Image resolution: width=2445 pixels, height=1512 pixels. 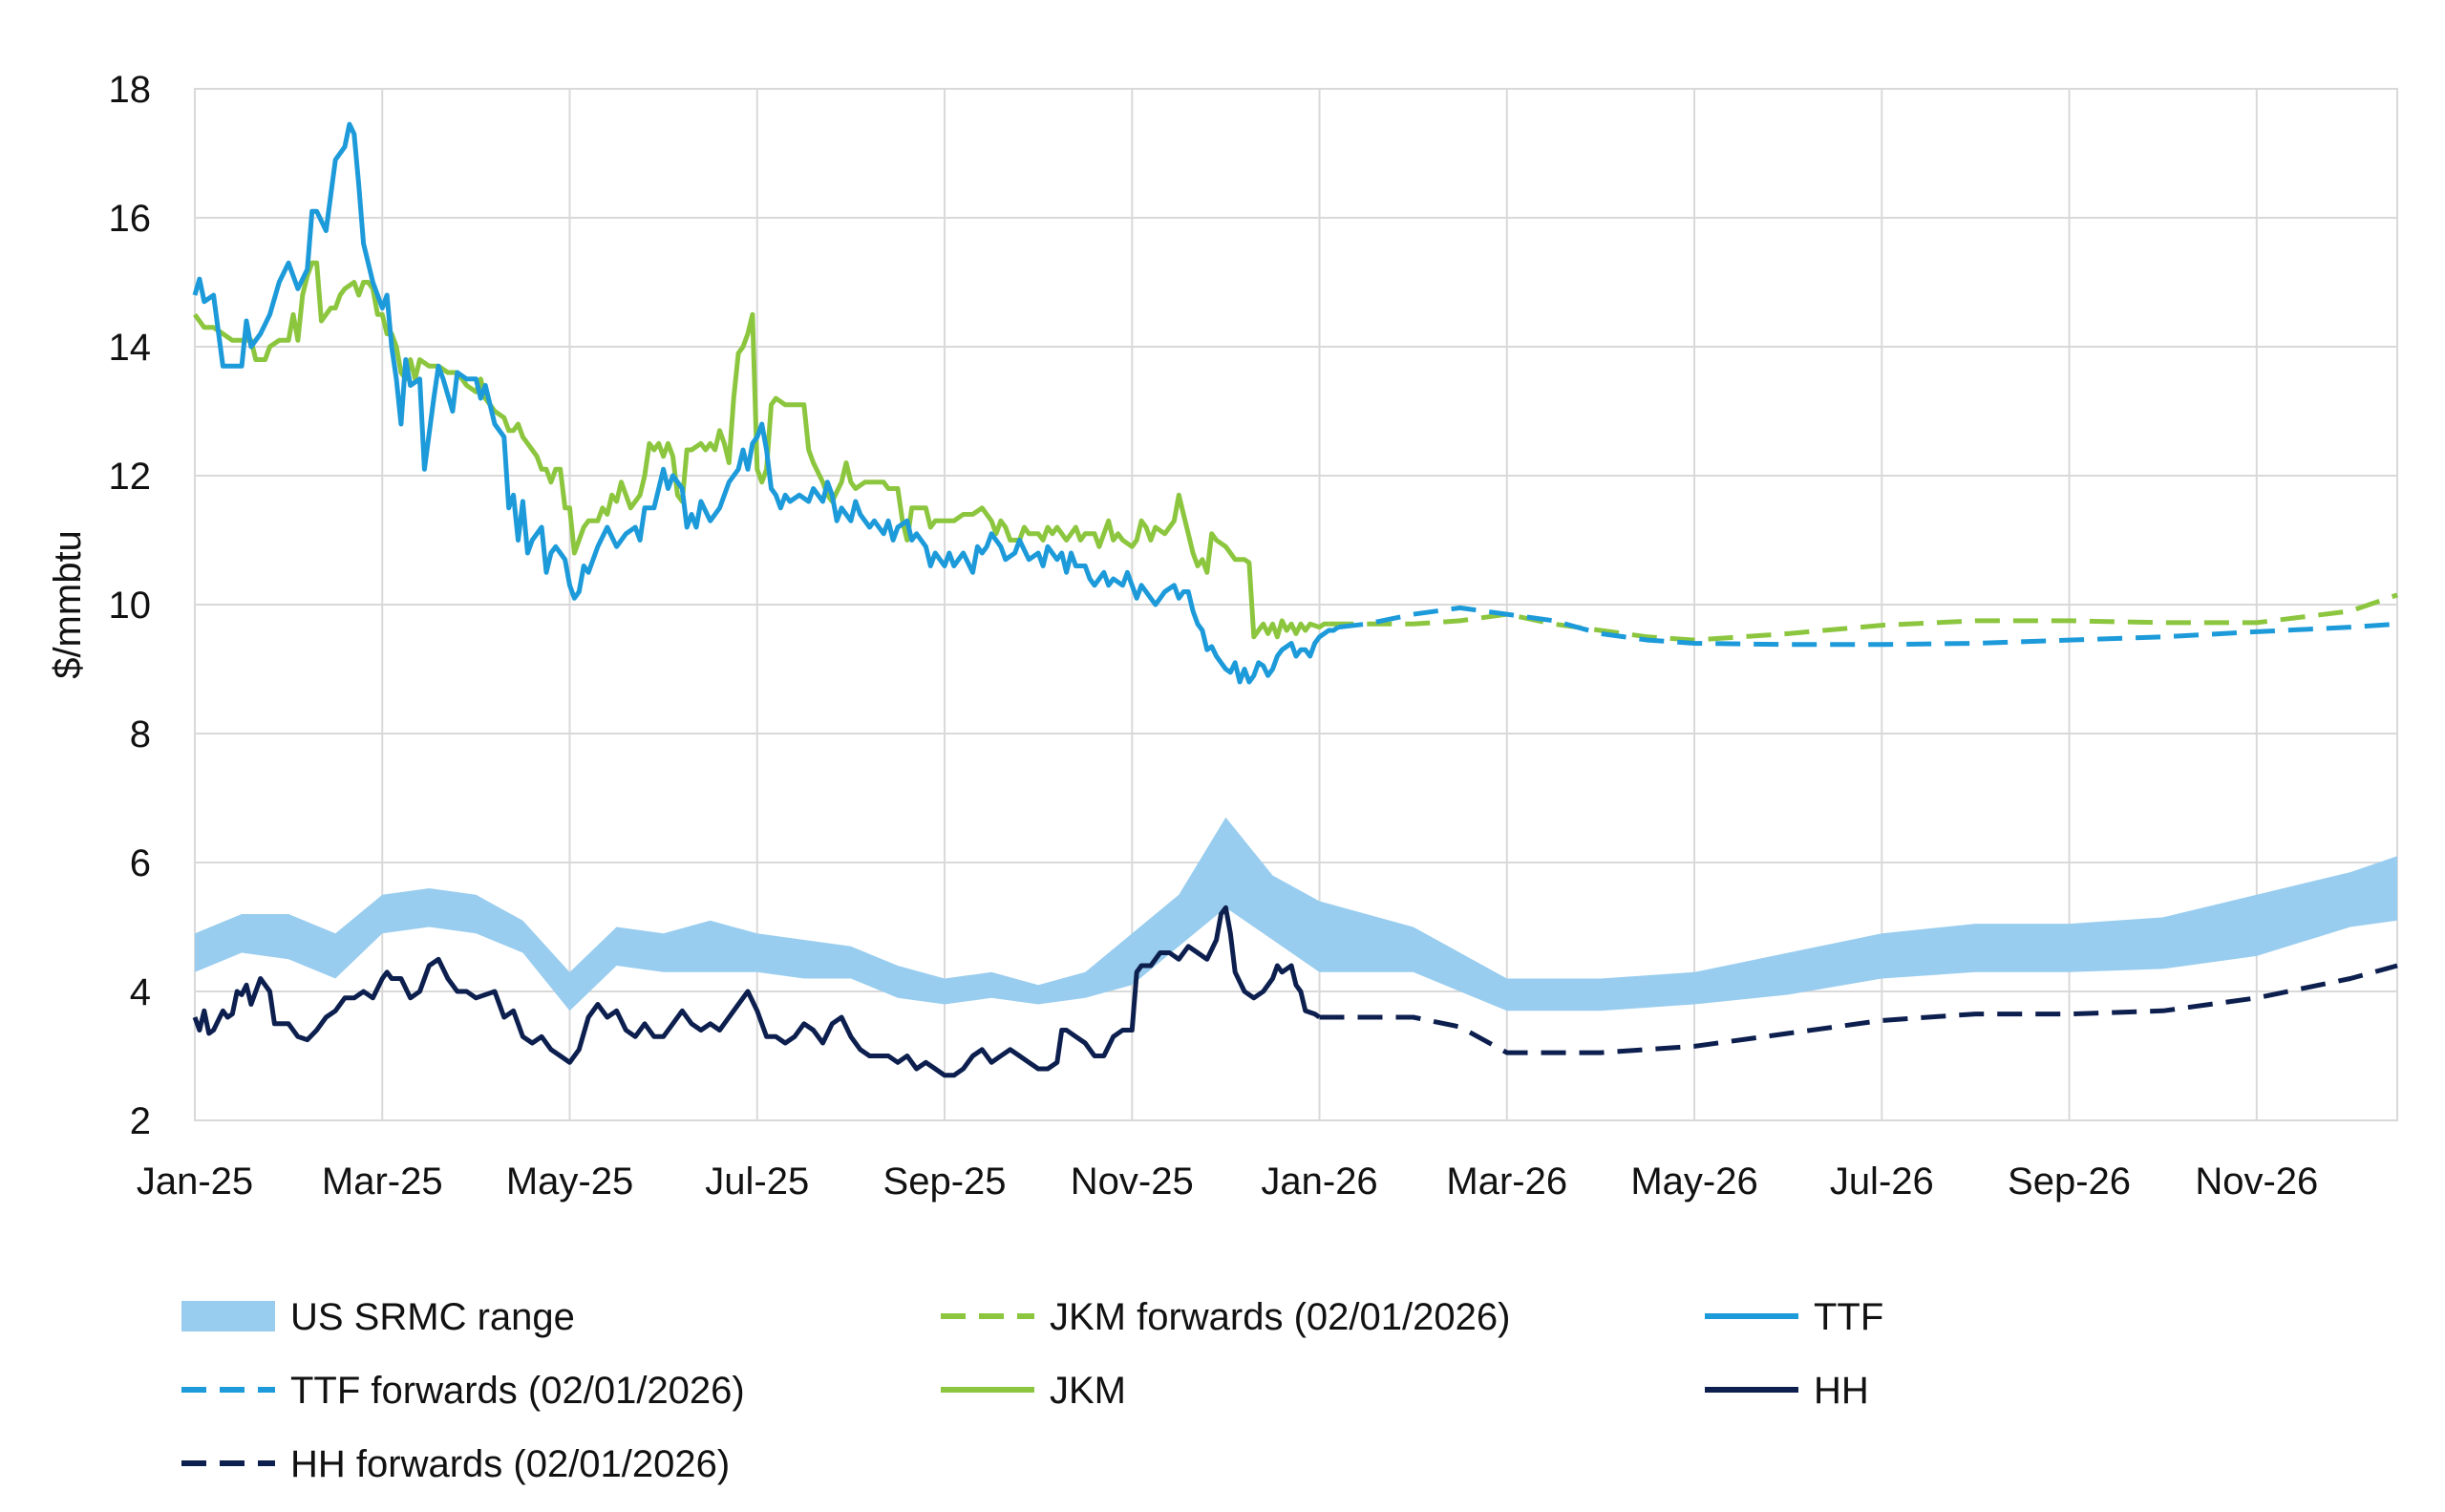 I want to click on legend-swatch-srmc, so click(x=228, y=1316).